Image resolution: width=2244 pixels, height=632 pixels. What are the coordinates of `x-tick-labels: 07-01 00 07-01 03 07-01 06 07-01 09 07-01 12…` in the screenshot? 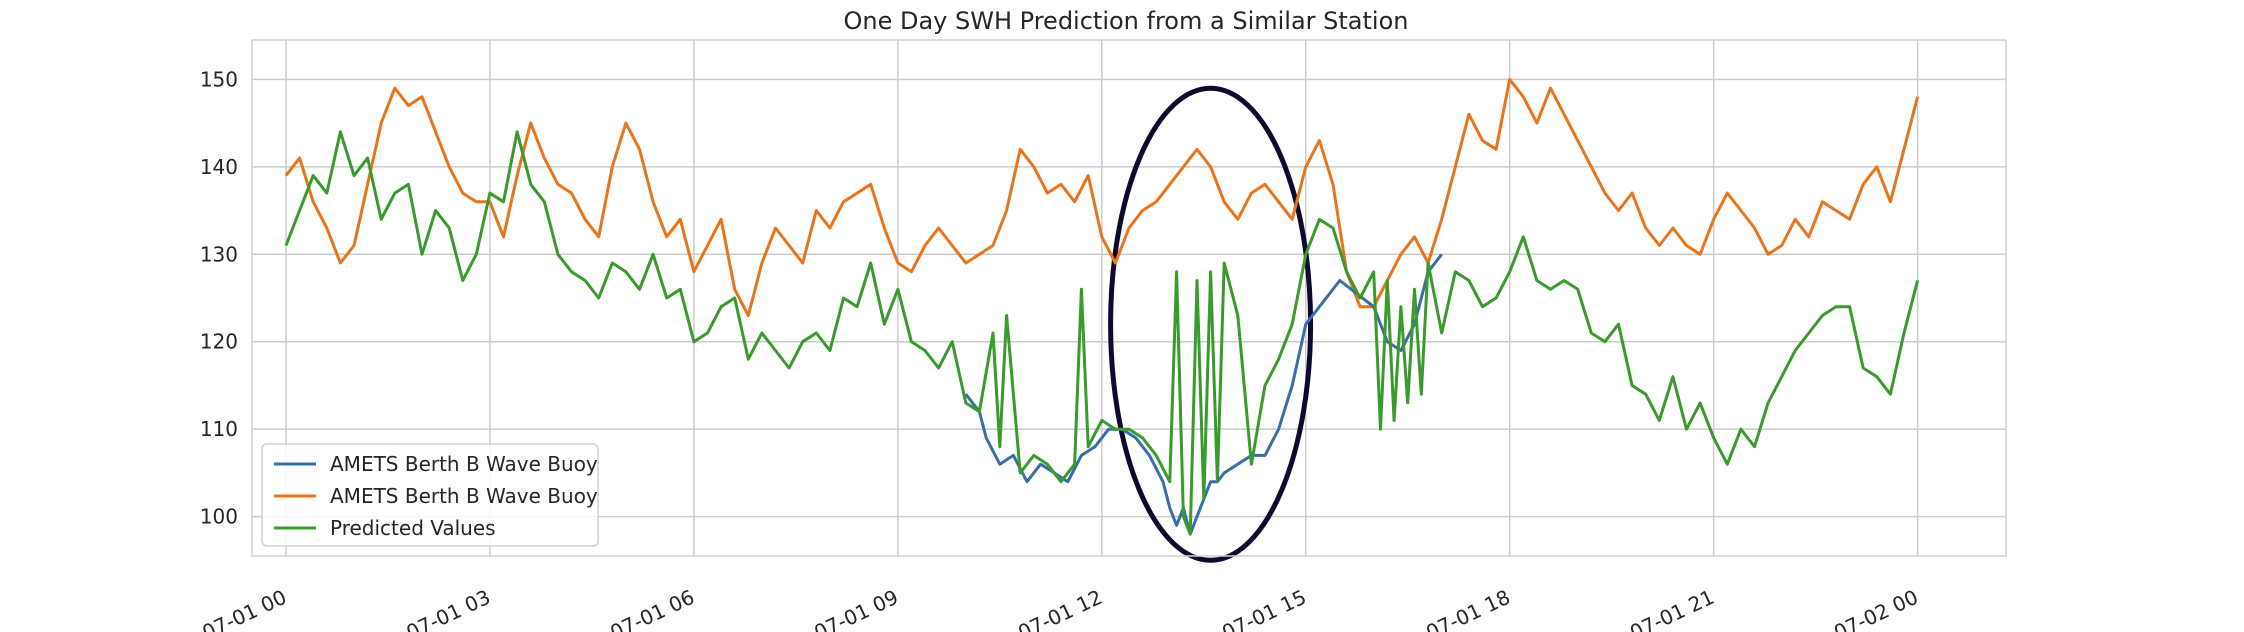 It's located at (1059, 608).